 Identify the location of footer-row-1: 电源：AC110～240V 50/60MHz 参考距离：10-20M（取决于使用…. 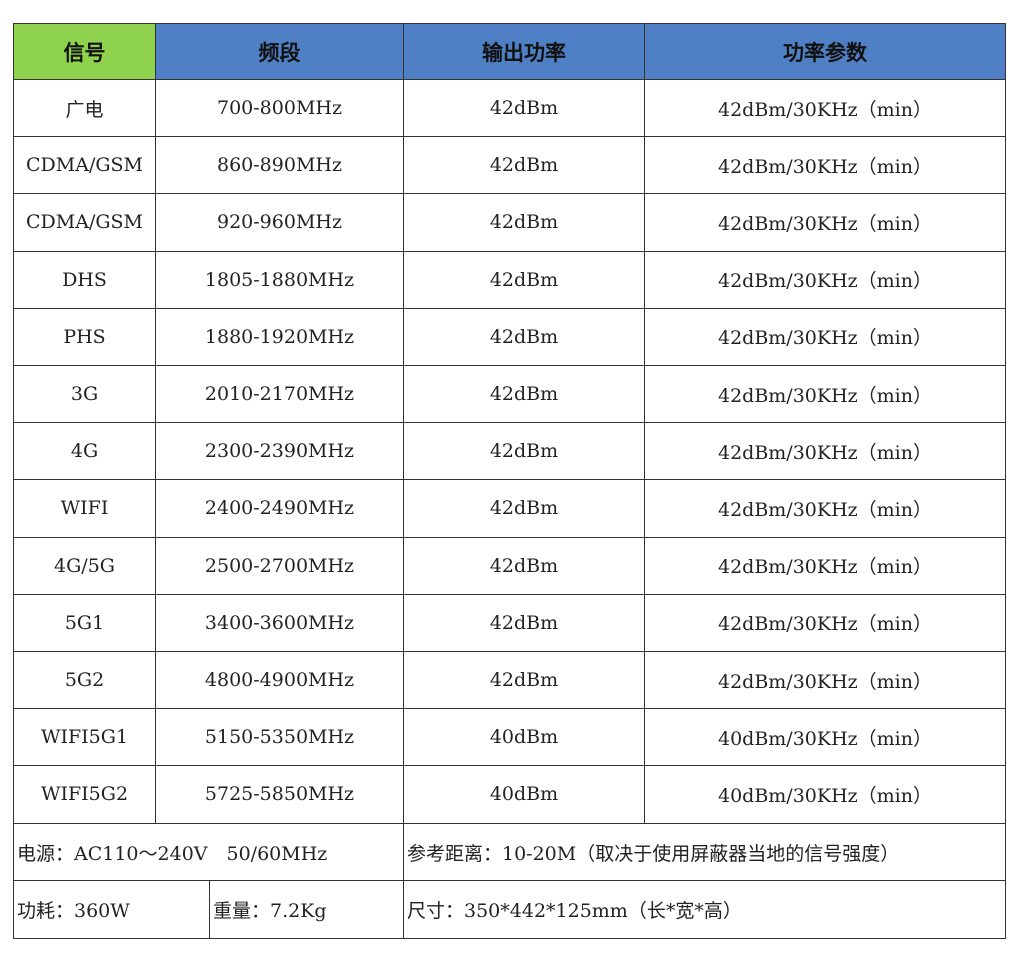
(509, 852).